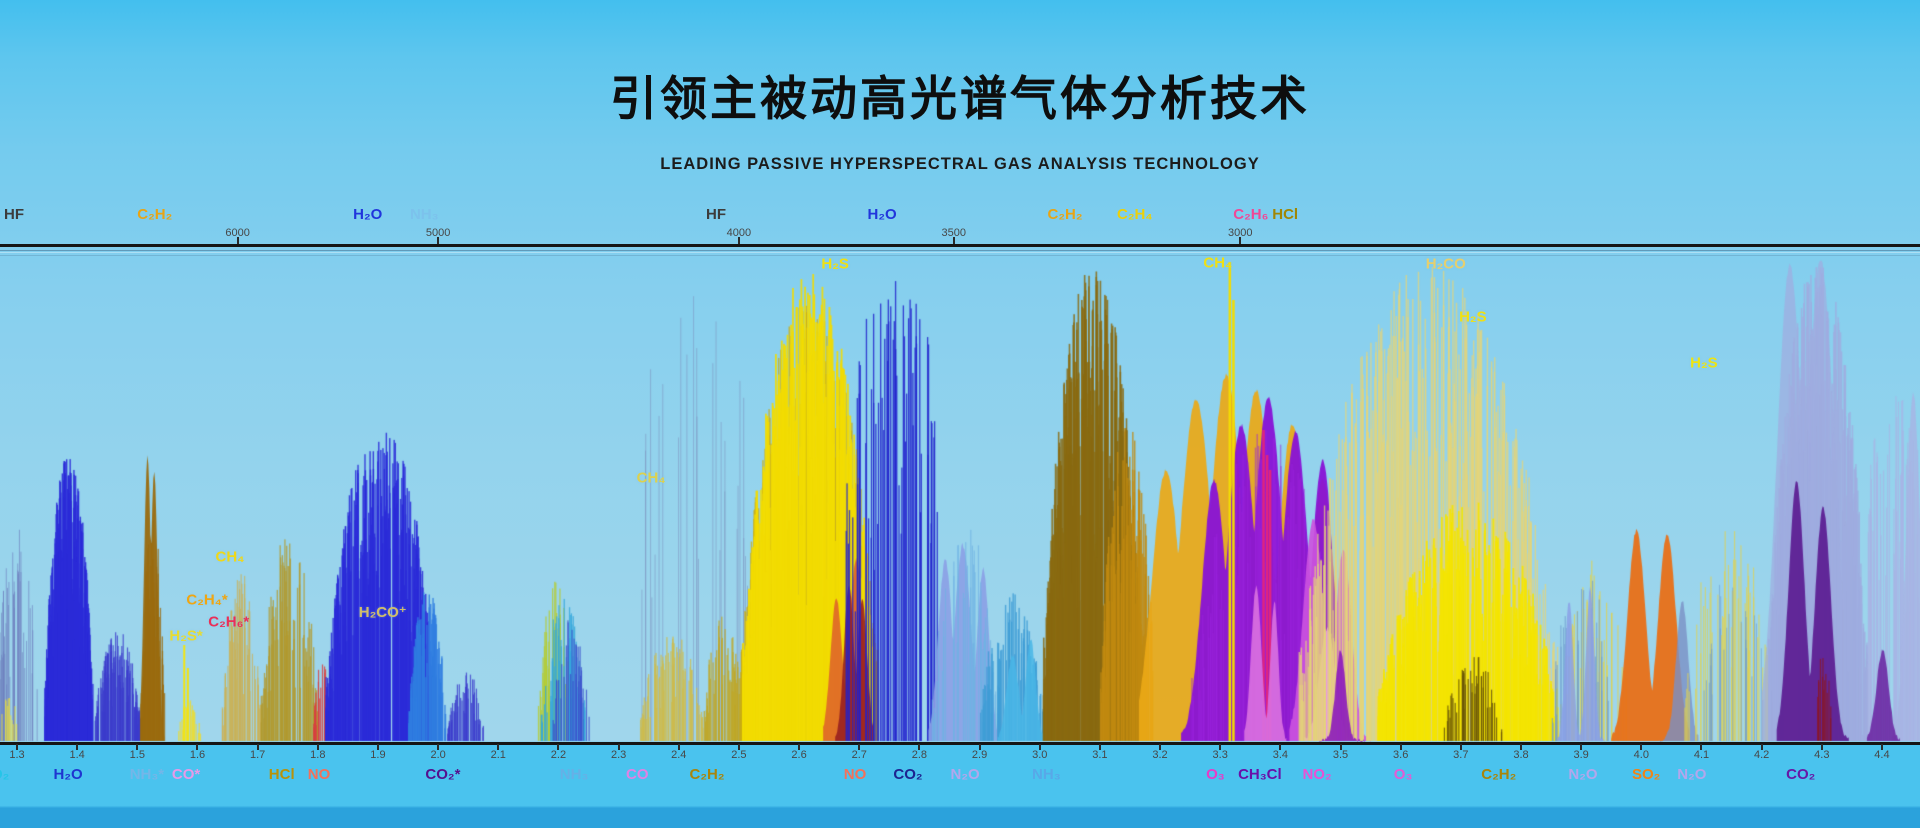 The height and width of the screenshot is (828, 1920). I want to click on bottom-tick-label-4.0: 4.0, so click(1641, 755).